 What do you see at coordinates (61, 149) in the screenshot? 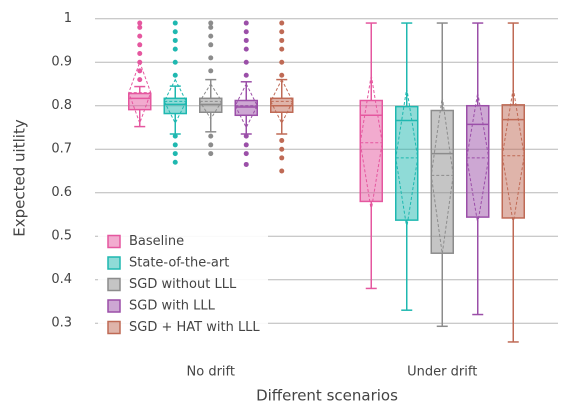
I see `y-tick-label: 0.7` at bounding box center [61, 149].